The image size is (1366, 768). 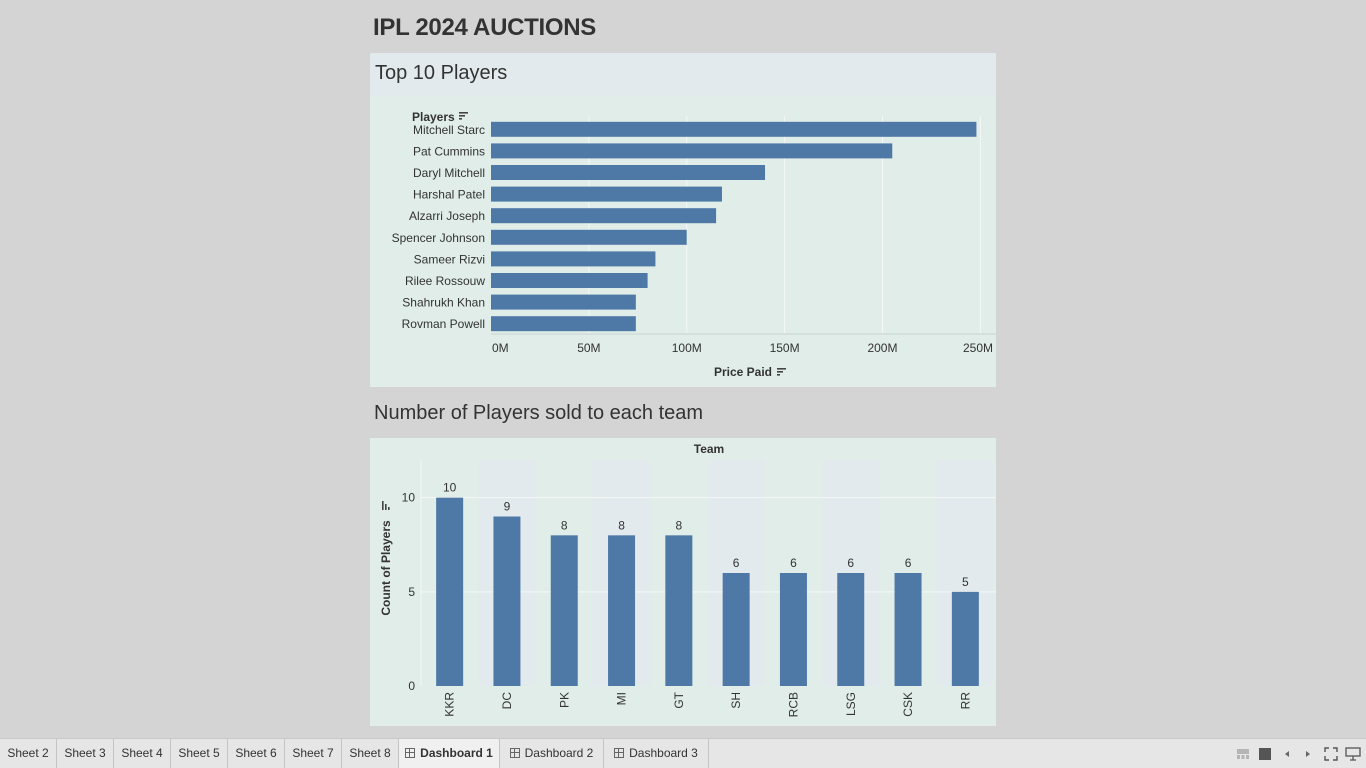 What do you see at coordinates (449, 173) in the screenshot?
I see `player-label: Daryl Mitchell` at bounding box center [449, 173].